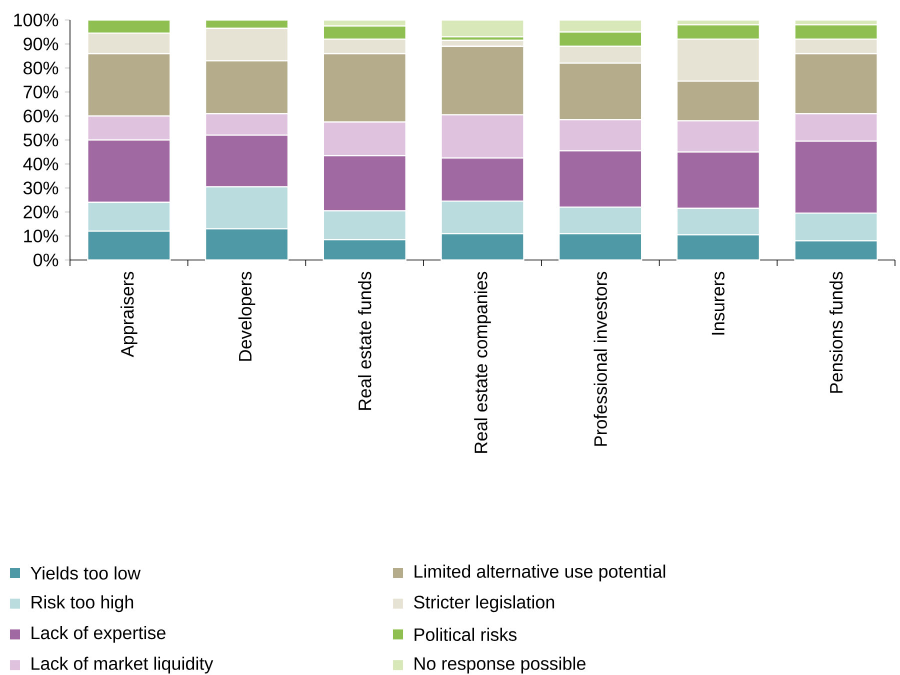 The width and height of the screenshot is (900, 675). What do you see at coordinates (247, 316) in the screenshot?
I see `x-tick-label: Developers` at bounding box center [247, 316].